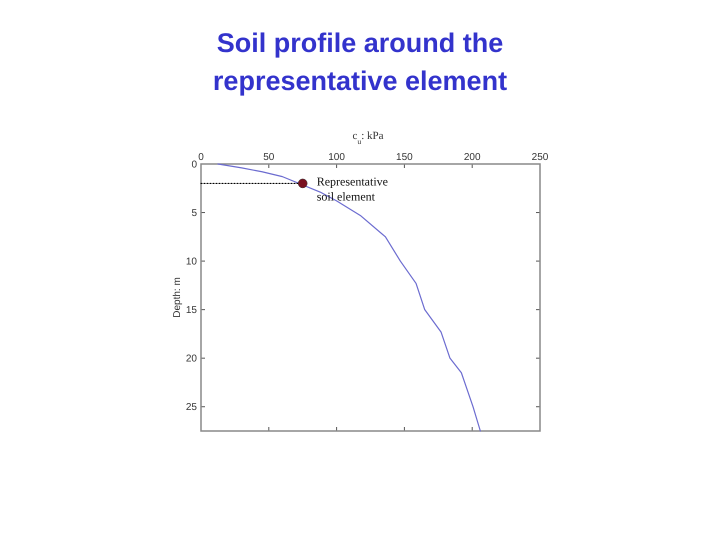 This screenshot has height=540, width=720. What do you see at coordinates (192, 310) in the screenshot?
I see `y-tick-label: 15` at bounding box center [192, 310].